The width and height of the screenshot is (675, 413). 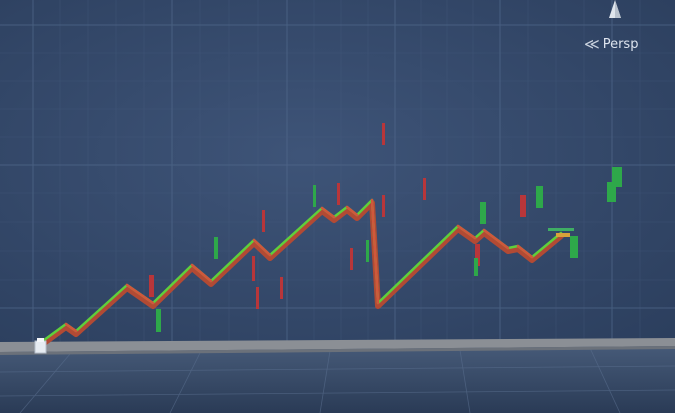 What do you see at coordinates (40, 346) in the screenshot?
I see `start-object` at bounding box center [40, 346].